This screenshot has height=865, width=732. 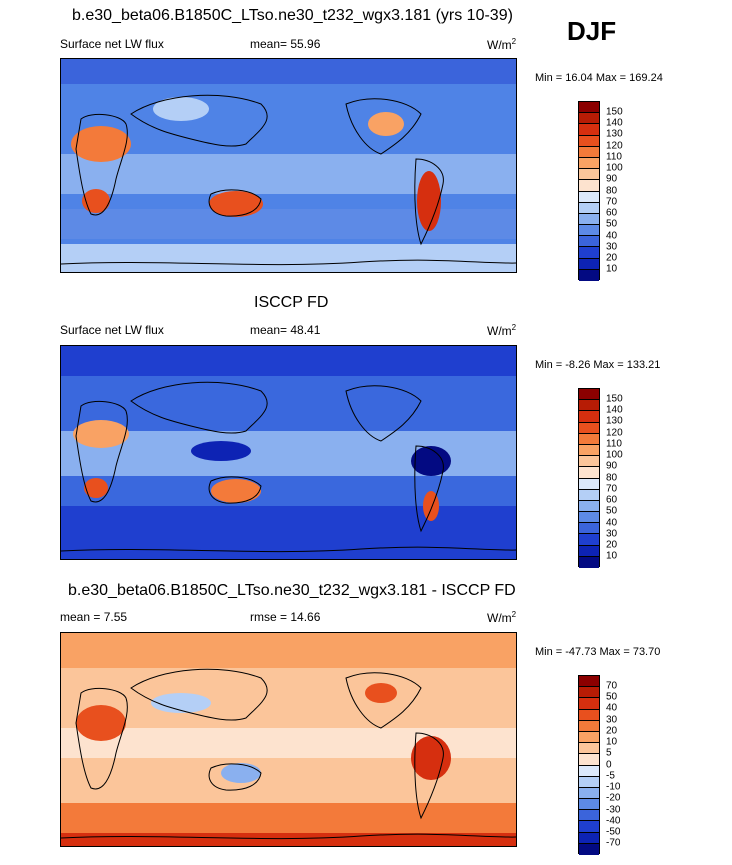 I want to click on cb-label: -50, so click(x=613, y=832).